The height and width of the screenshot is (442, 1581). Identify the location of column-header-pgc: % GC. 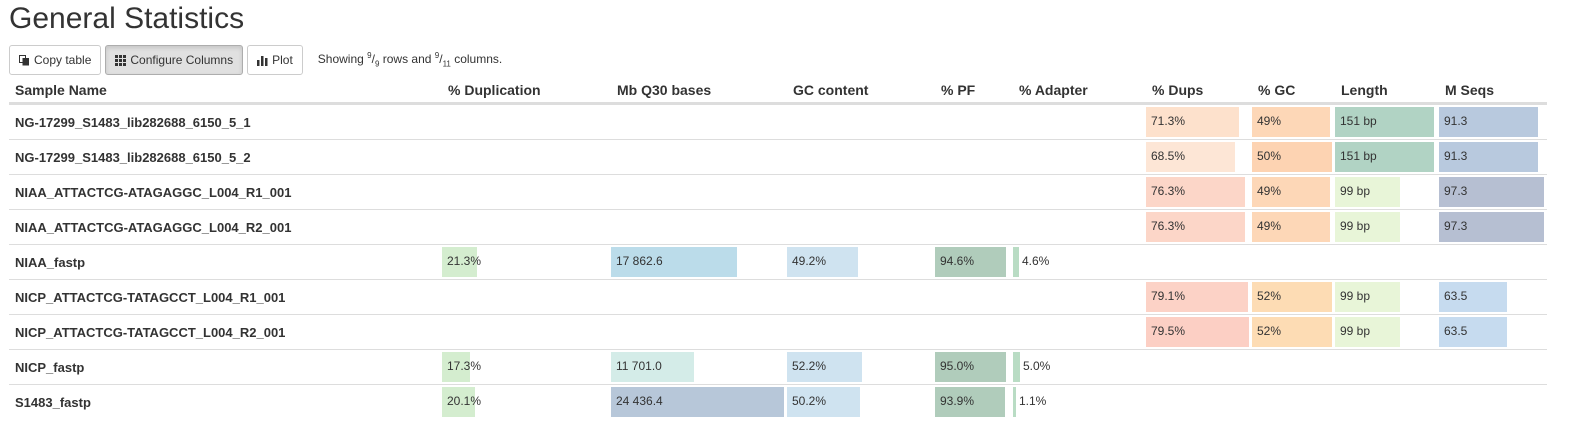
(1293, 91).